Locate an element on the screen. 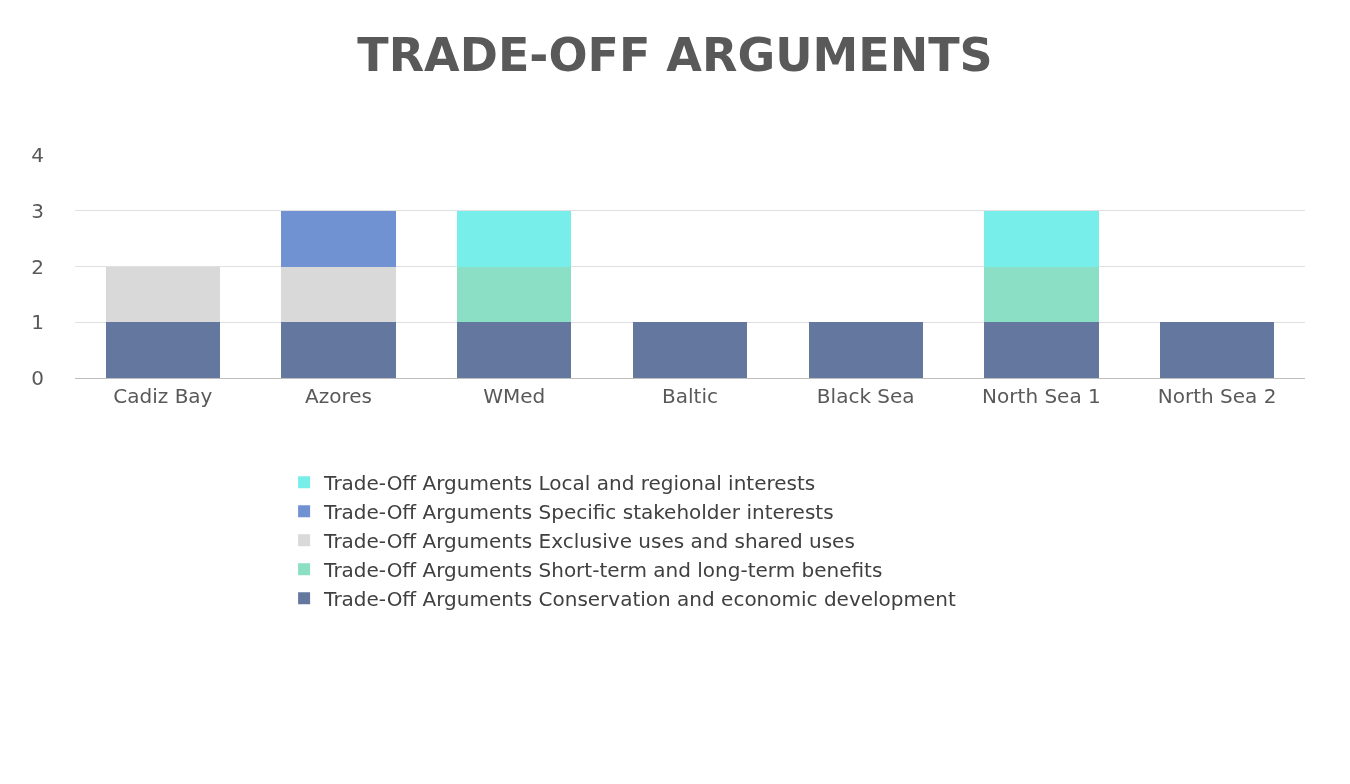 The height and width of the screenshot is (784, 1350). chart-title: TRADE-OFF ARGUMENTS is located at coordinates (675, 55).